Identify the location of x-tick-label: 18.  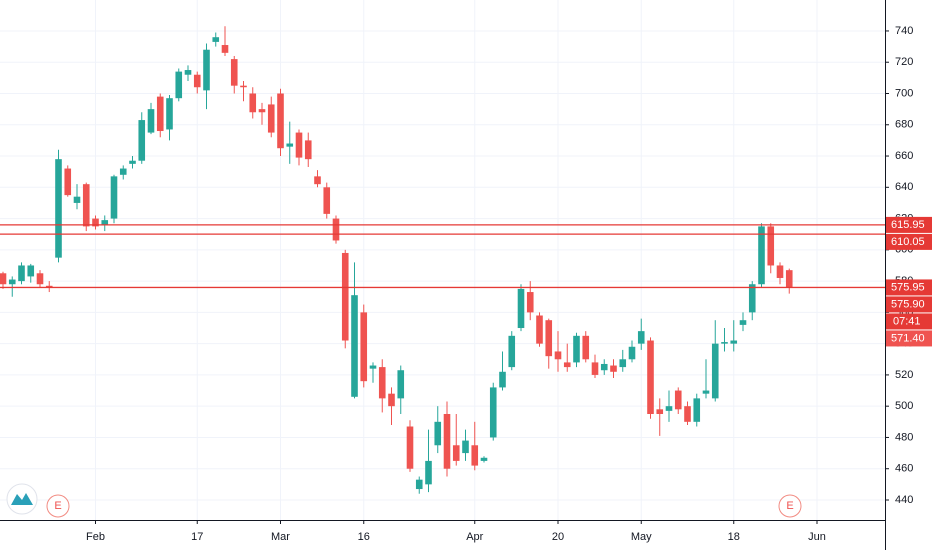
(734, 537).